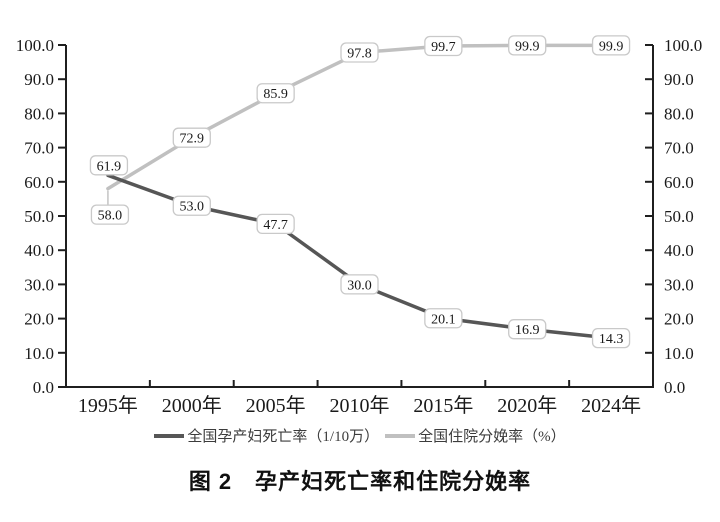 The image size is (720, 522). I want to click on y-axis-left-tick-label: 50.0, so click(39, 216).